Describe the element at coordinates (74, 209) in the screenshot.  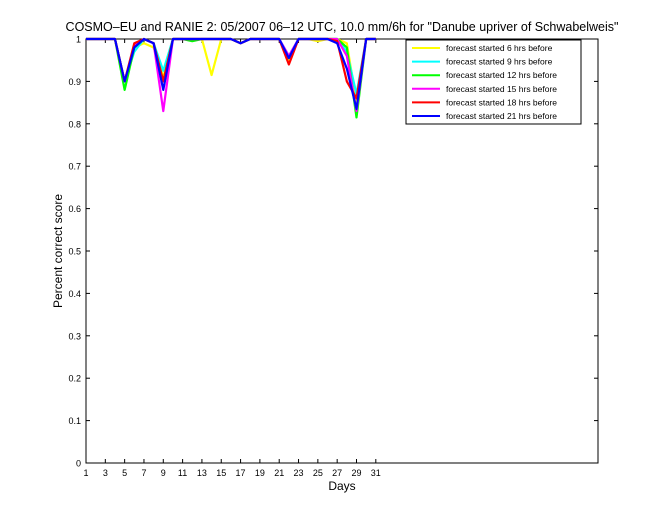
I see `y-tick-label: 0.6` at that location.